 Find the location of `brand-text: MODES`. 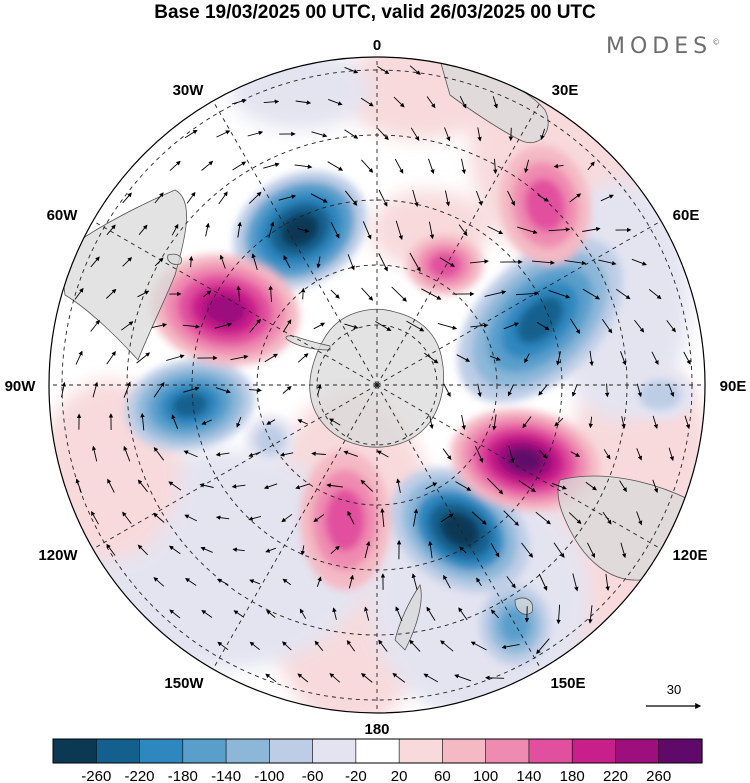

brand-text: MODES is located at coordinates (659, 46).